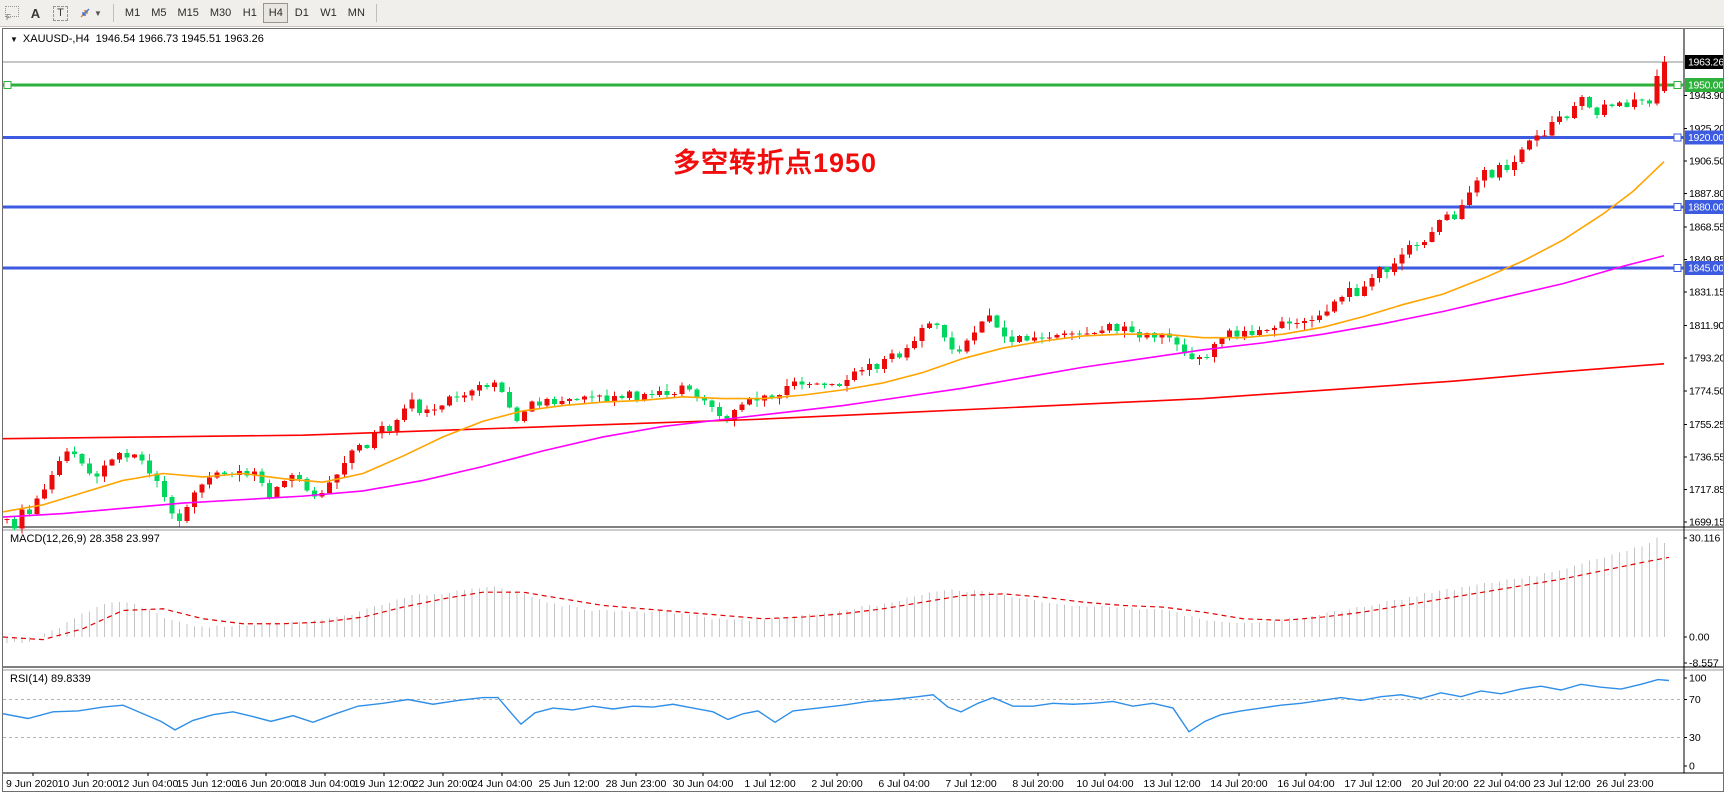 This screenshot has height=792, width=1724. What do you see at coordinates (148, 784) in the screenshot?
I see `time-tick-label: 12 Jun 04:00` at bounding box center [148, 784].